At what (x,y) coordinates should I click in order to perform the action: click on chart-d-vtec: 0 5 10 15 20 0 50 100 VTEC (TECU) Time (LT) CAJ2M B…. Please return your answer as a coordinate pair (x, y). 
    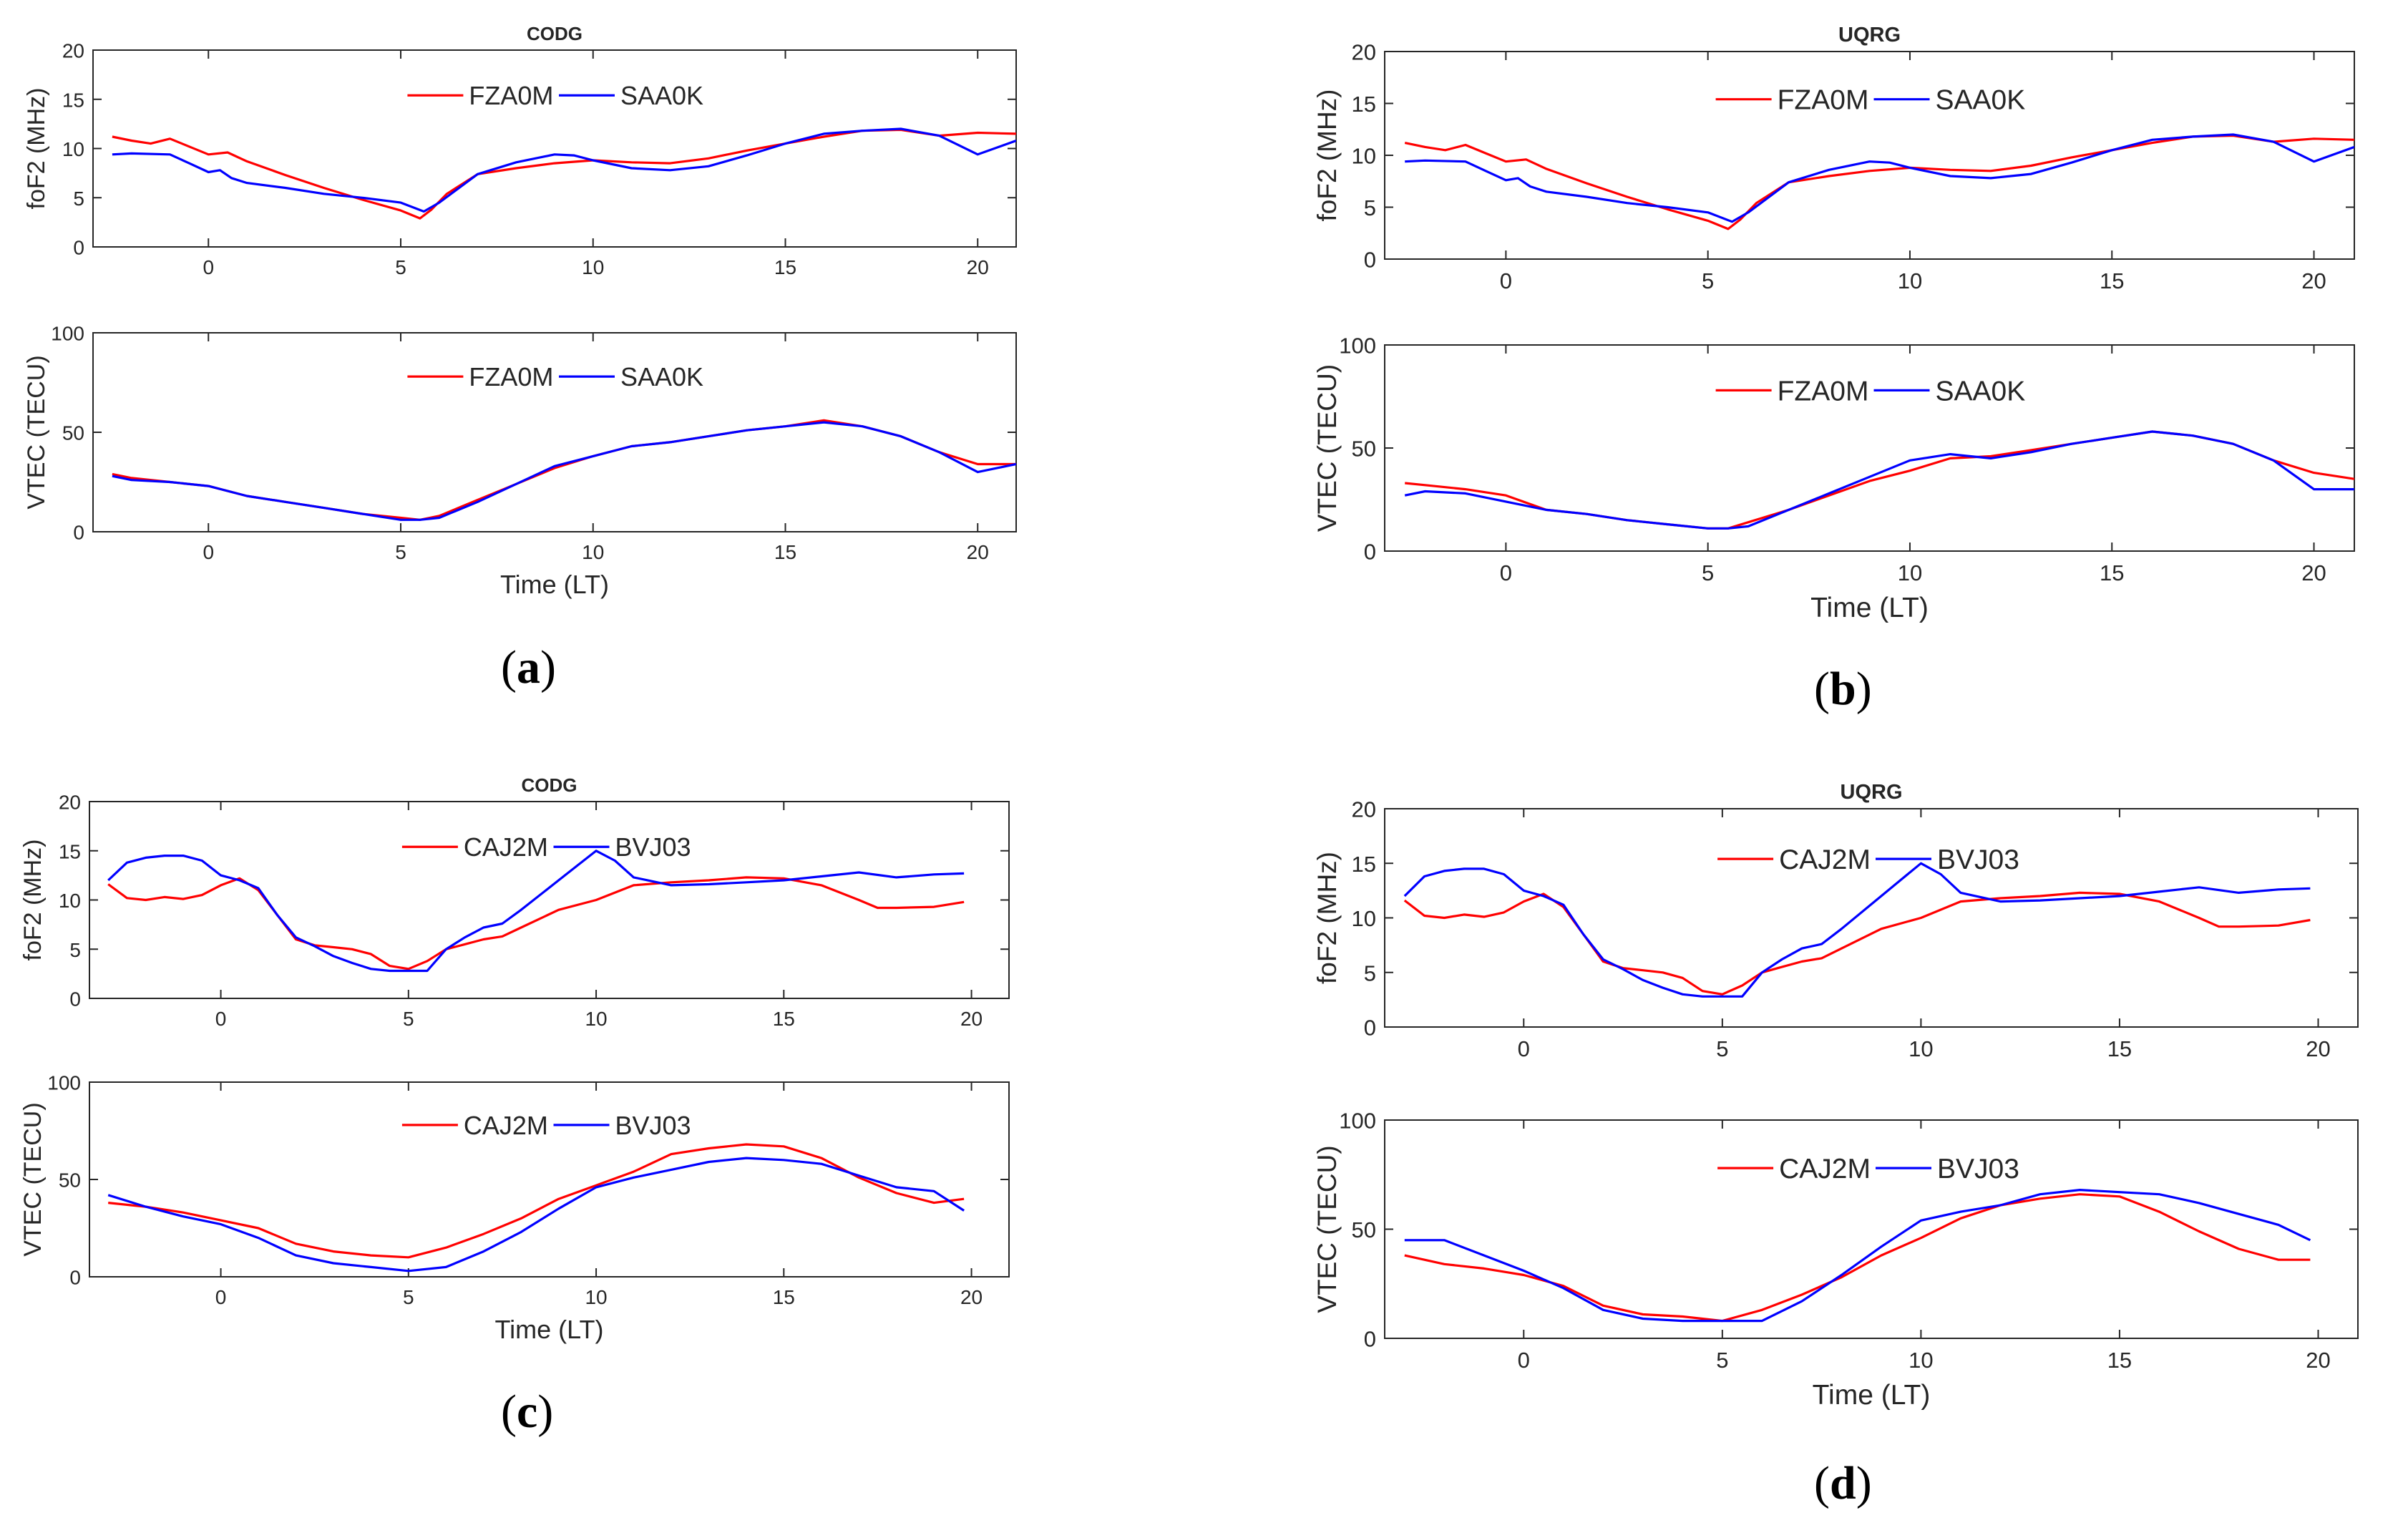
    Looking at the image, I should click on (1836, 1260).